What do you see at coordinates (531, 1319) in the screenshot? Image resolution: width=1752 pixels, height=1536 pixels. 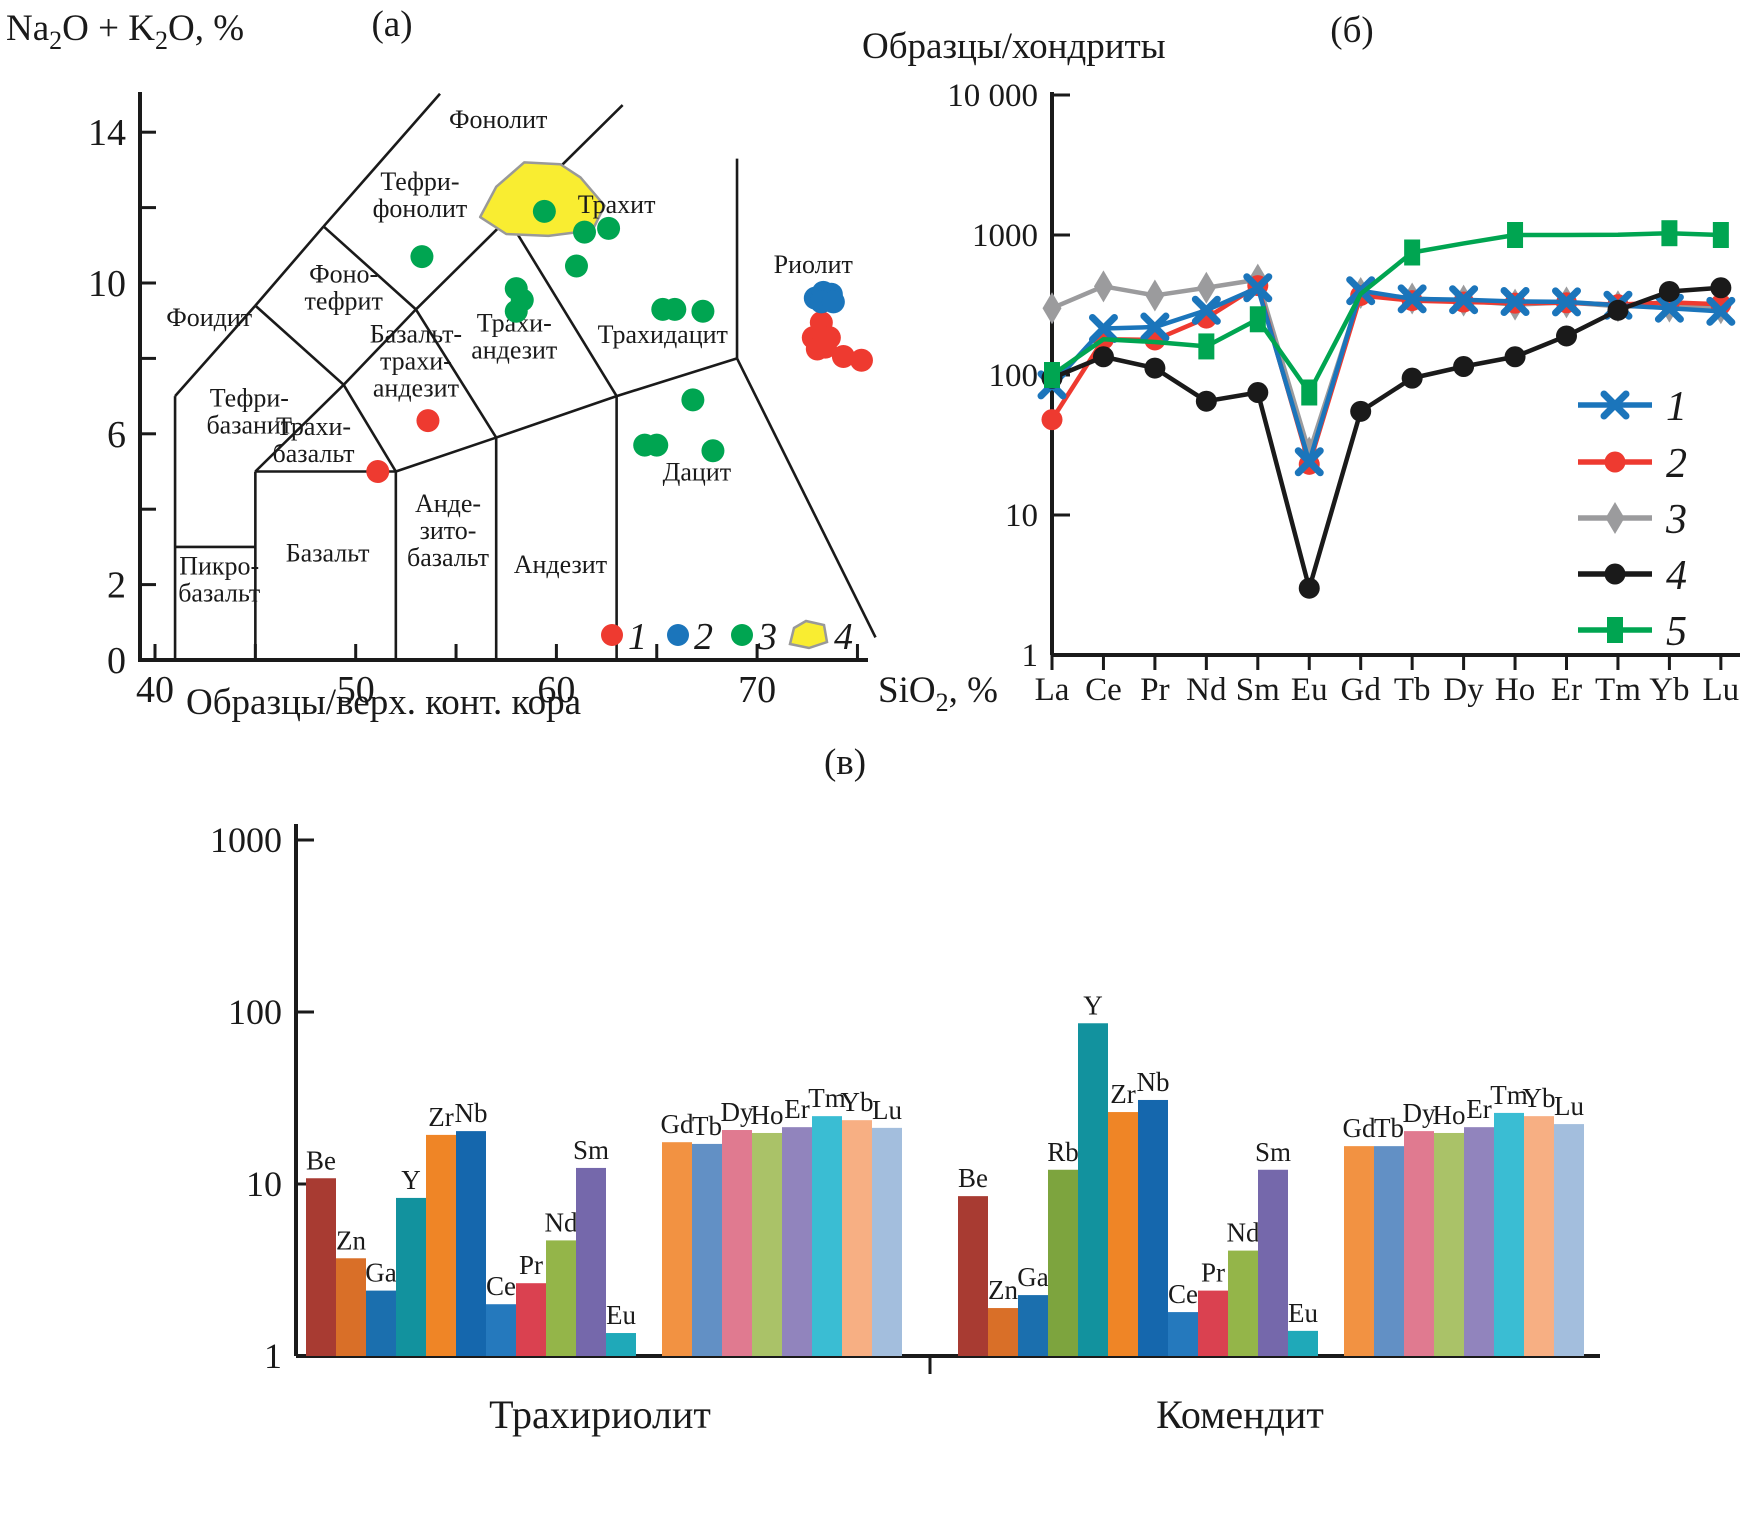 I see `bar-Pr` at bounding box center [531, 1319].